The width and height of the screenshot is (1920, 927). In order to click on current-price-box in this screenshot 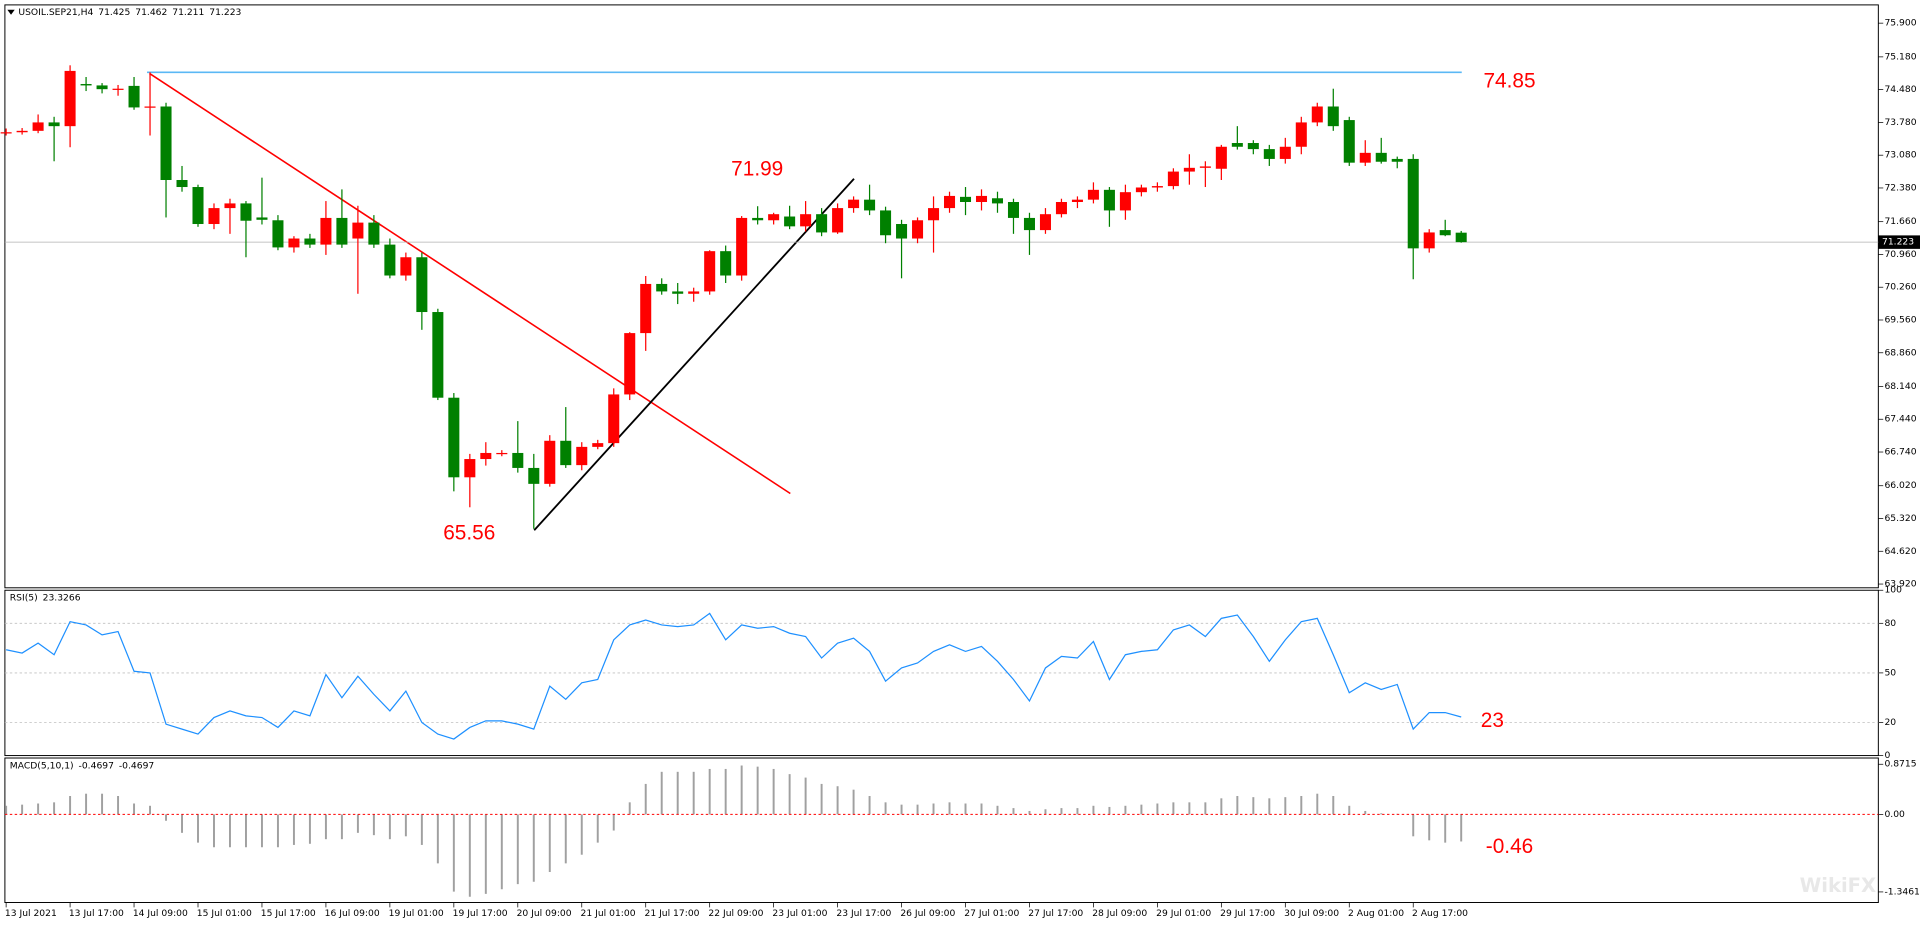, I will do `click(1899, 242)`.